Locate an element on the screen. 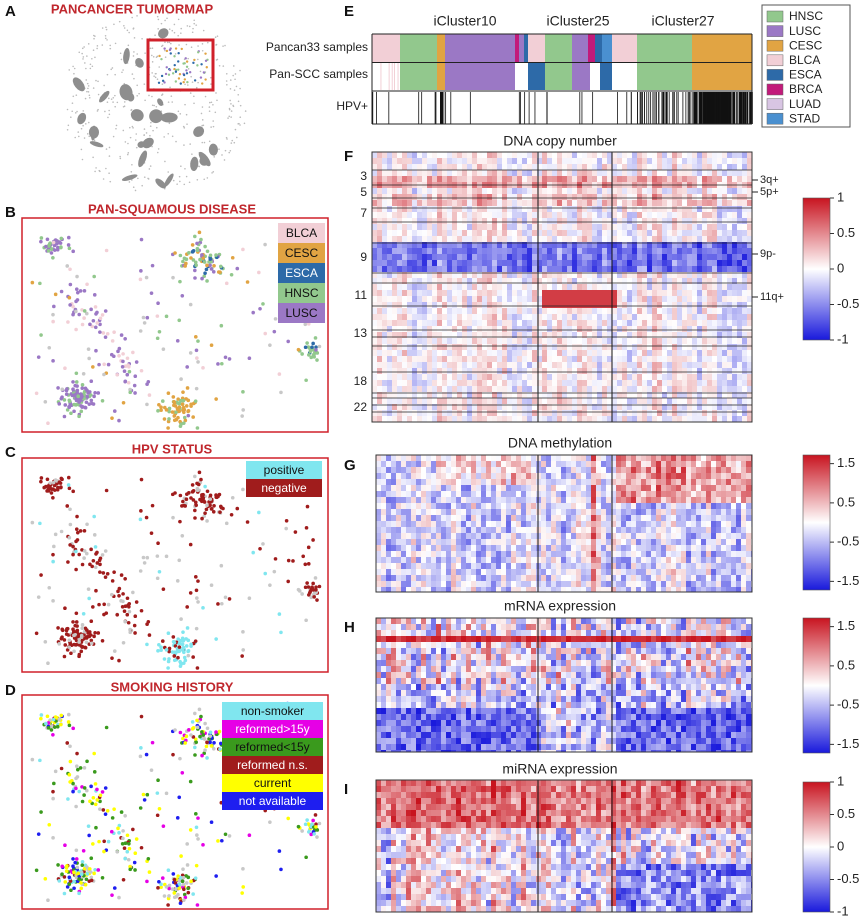  track-segment is located at coordinates (418, 48).